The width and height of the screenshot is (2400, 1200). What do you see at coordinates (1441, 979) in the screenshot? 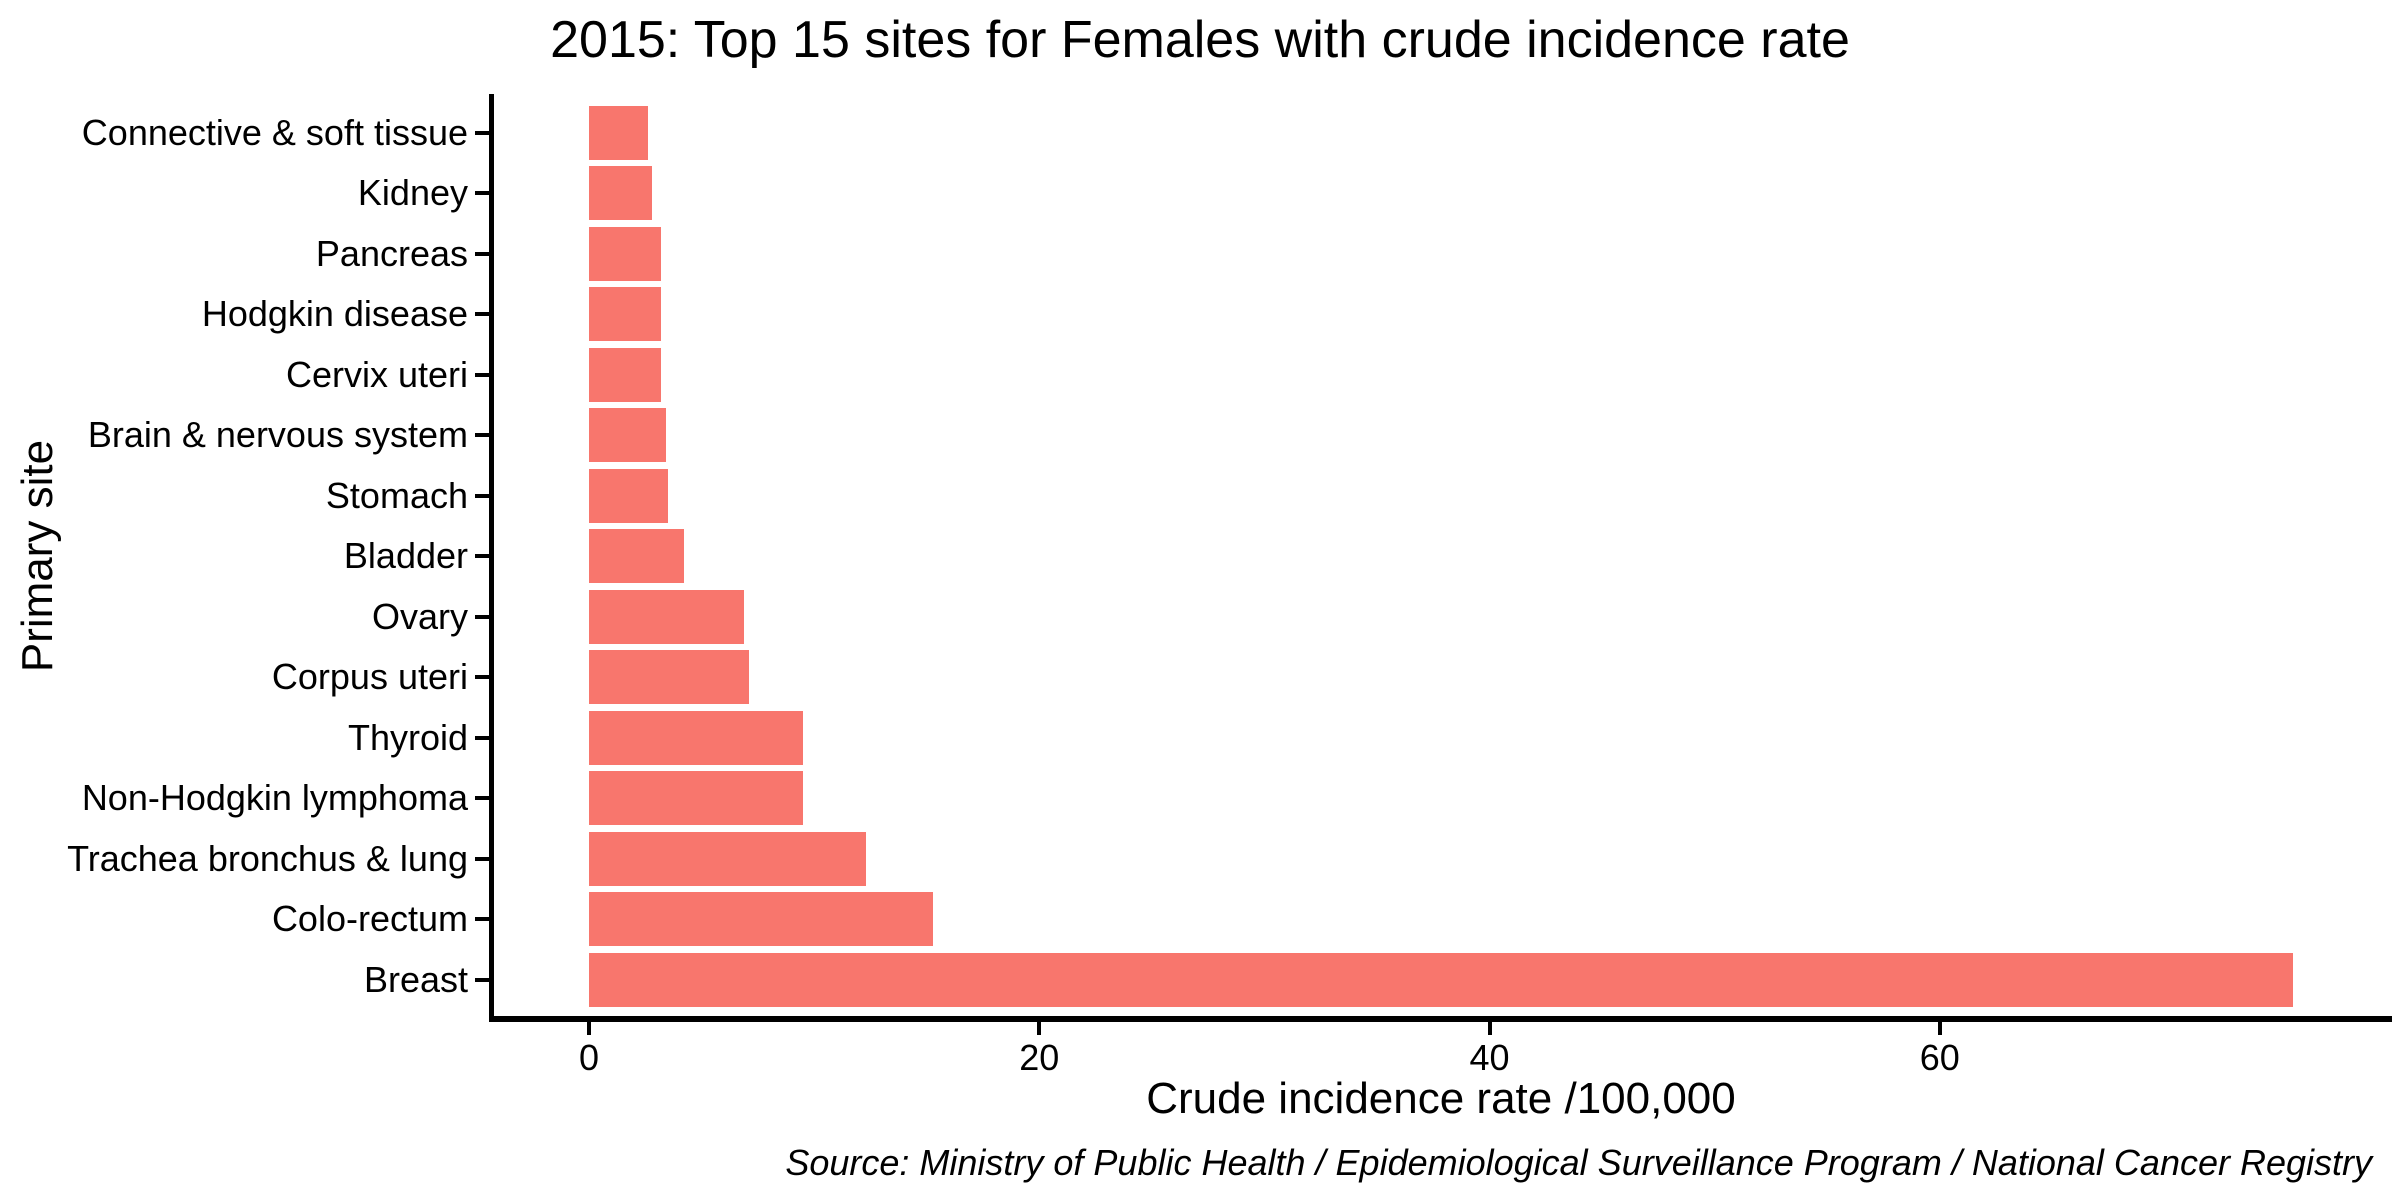
I see `bar-breast` at bounding box center [1441, 979].